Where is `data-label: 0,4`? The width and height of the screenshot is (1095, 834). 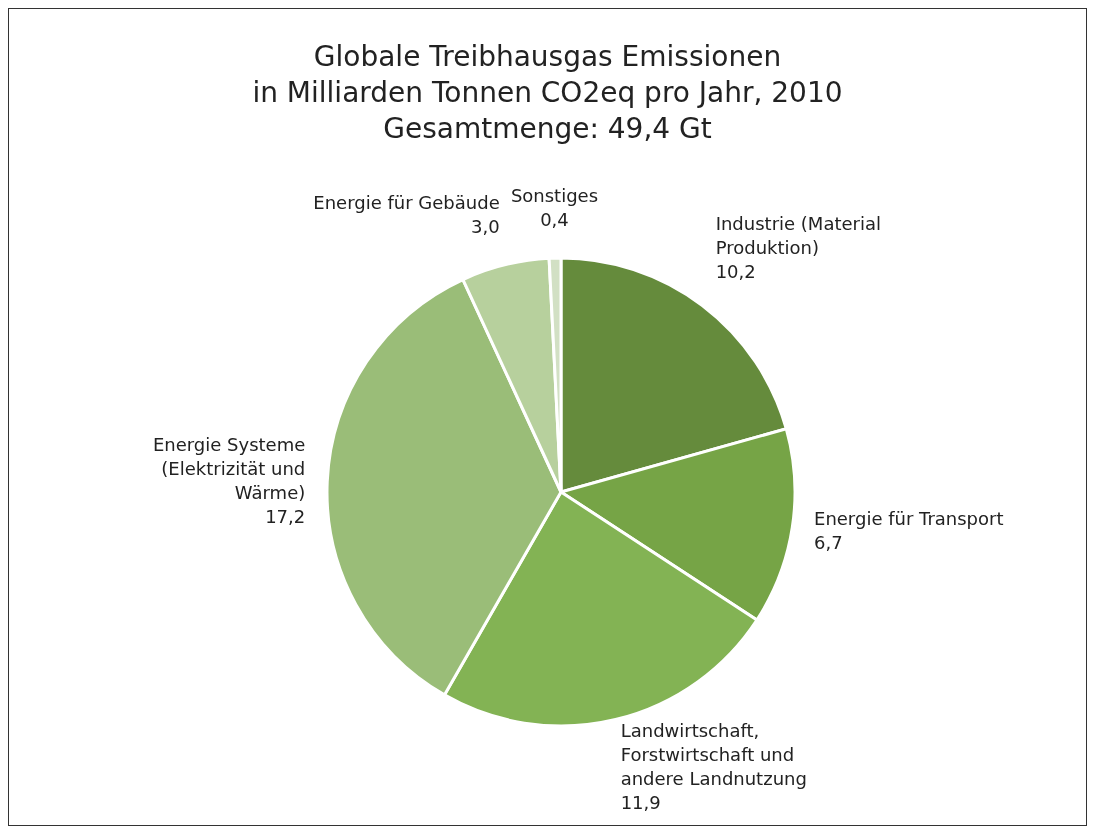 data-label: 0,4 is located at coordinates (554, 220).